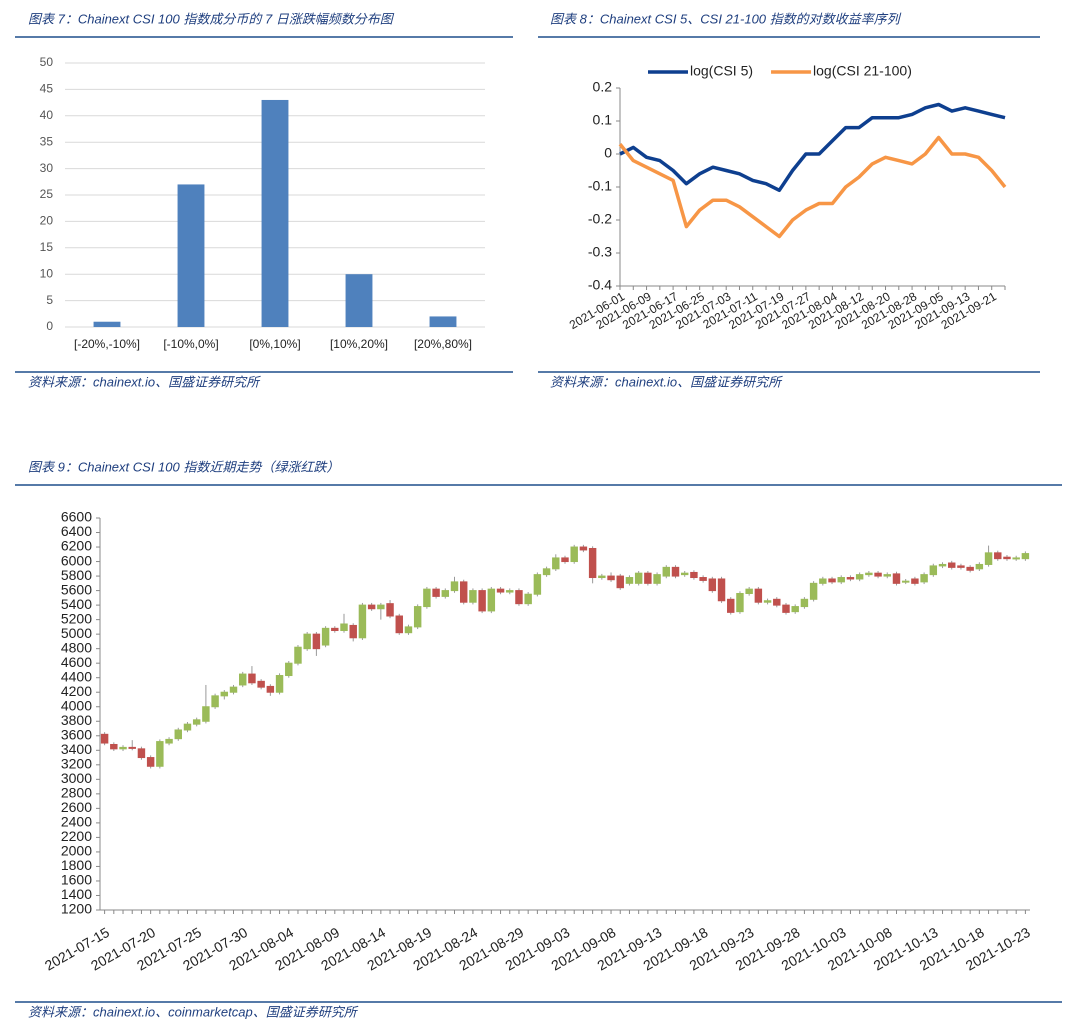 The width and height of the screenshot is (1080, 1024). What do you see at coordinates (600, 252) in the screenshot?
I see `y-tick-label: -0.3` at bounding box center [600, 252].